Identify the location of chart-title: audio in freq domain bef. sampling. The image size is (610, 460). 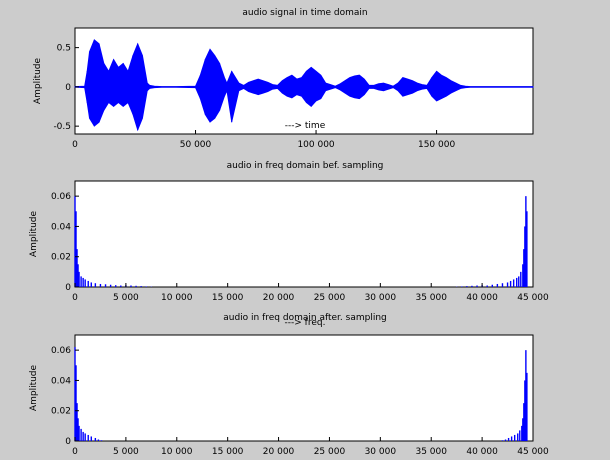
(305, 166).